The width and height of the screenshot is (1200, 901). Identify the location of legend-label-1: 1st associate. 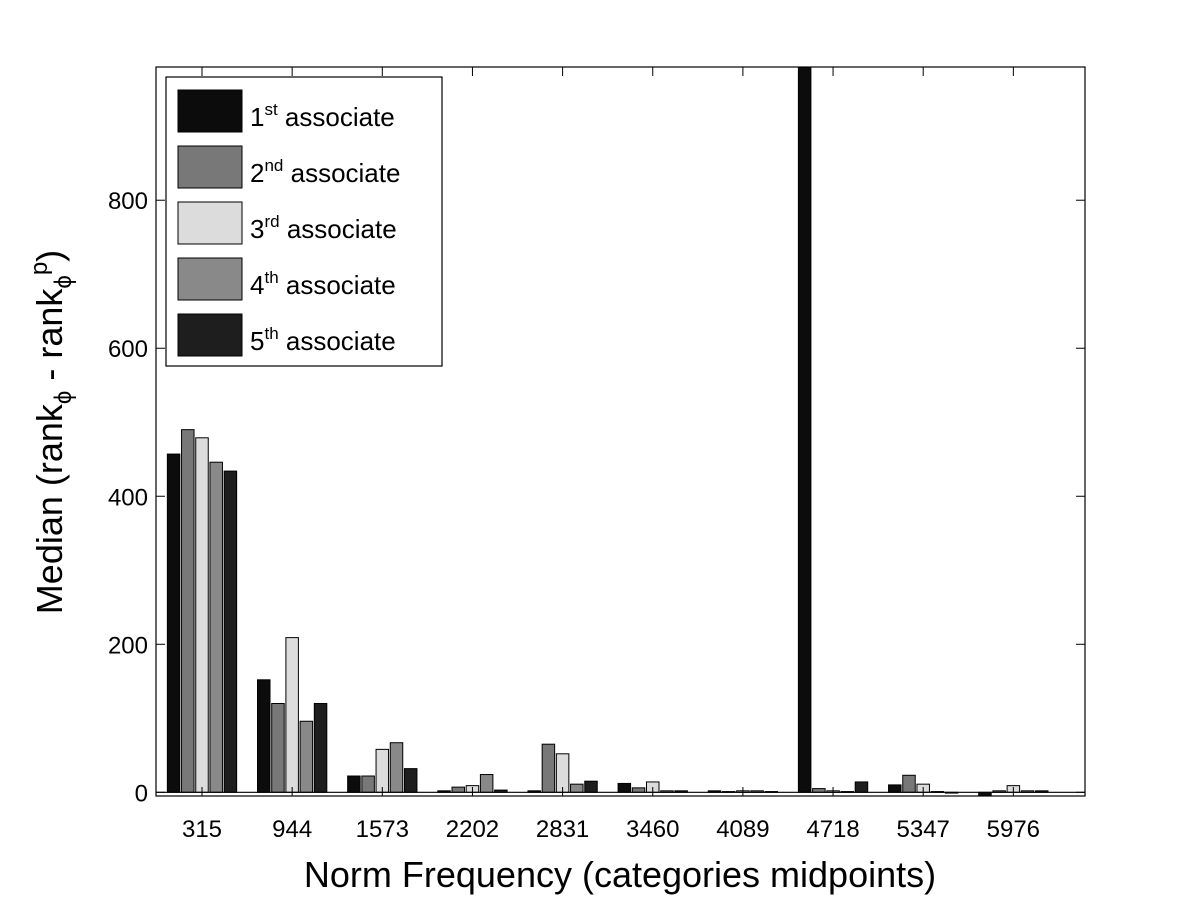
(322, 116).